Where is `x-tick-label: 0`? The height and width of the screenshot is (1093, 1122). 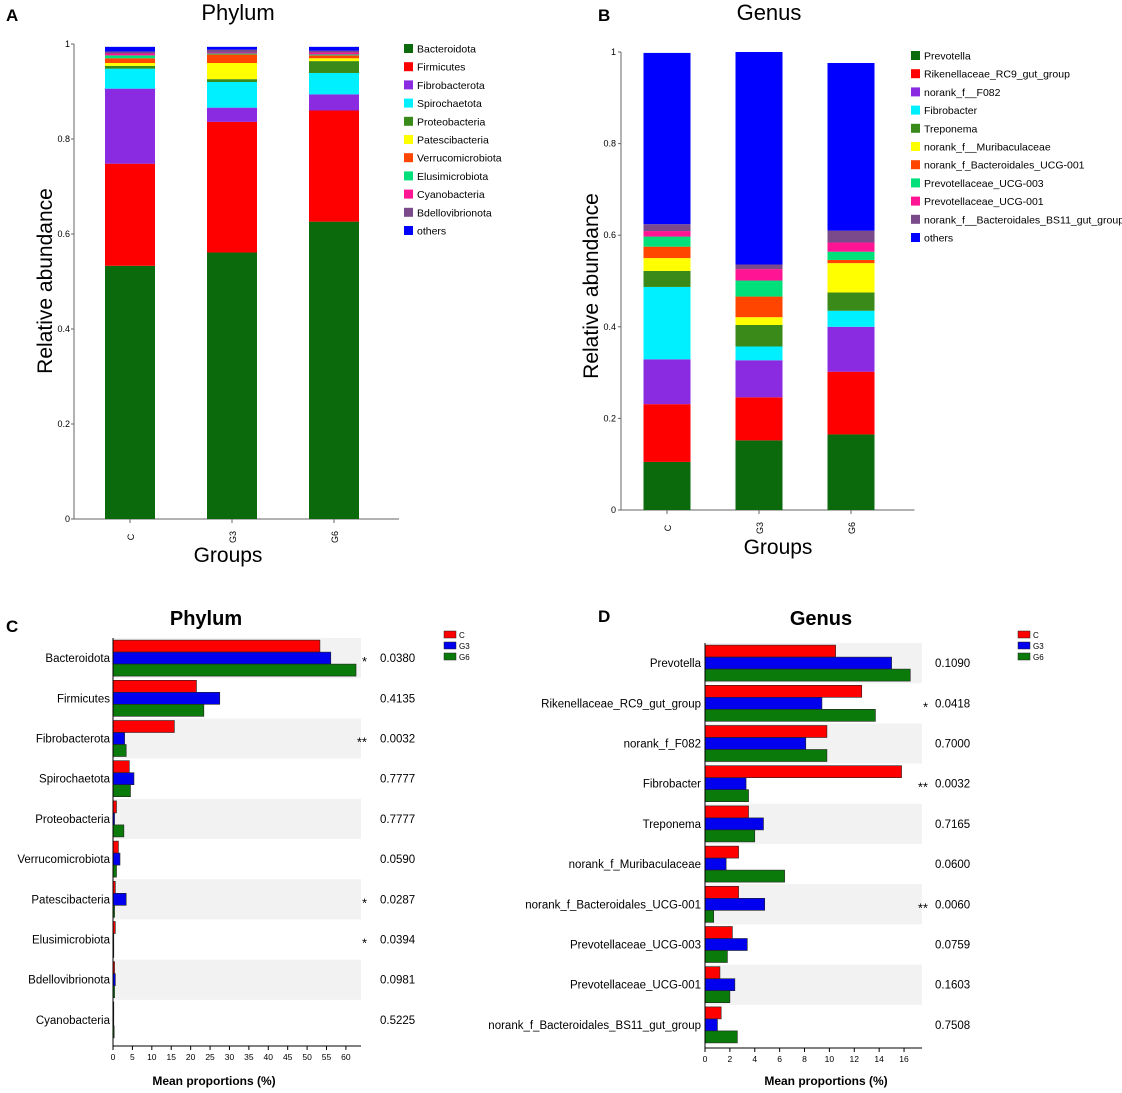 x-tick-label: 0 is located at coordinates (705, 1059).